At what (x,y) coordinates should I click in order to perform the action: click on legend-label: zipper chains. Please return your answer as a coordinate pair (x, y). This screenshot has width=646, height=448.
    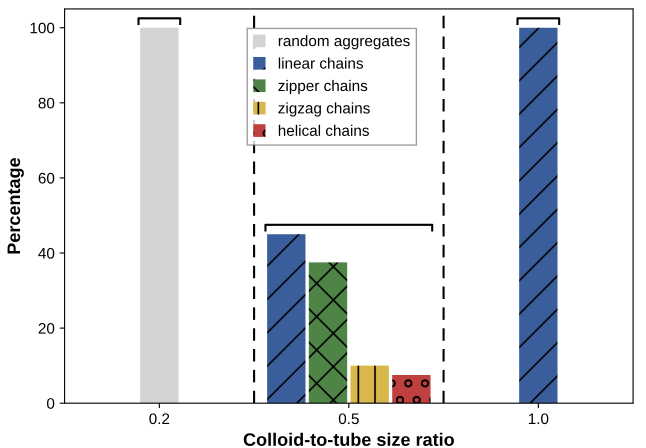
    Looking at the image, I should click on (323, 87).